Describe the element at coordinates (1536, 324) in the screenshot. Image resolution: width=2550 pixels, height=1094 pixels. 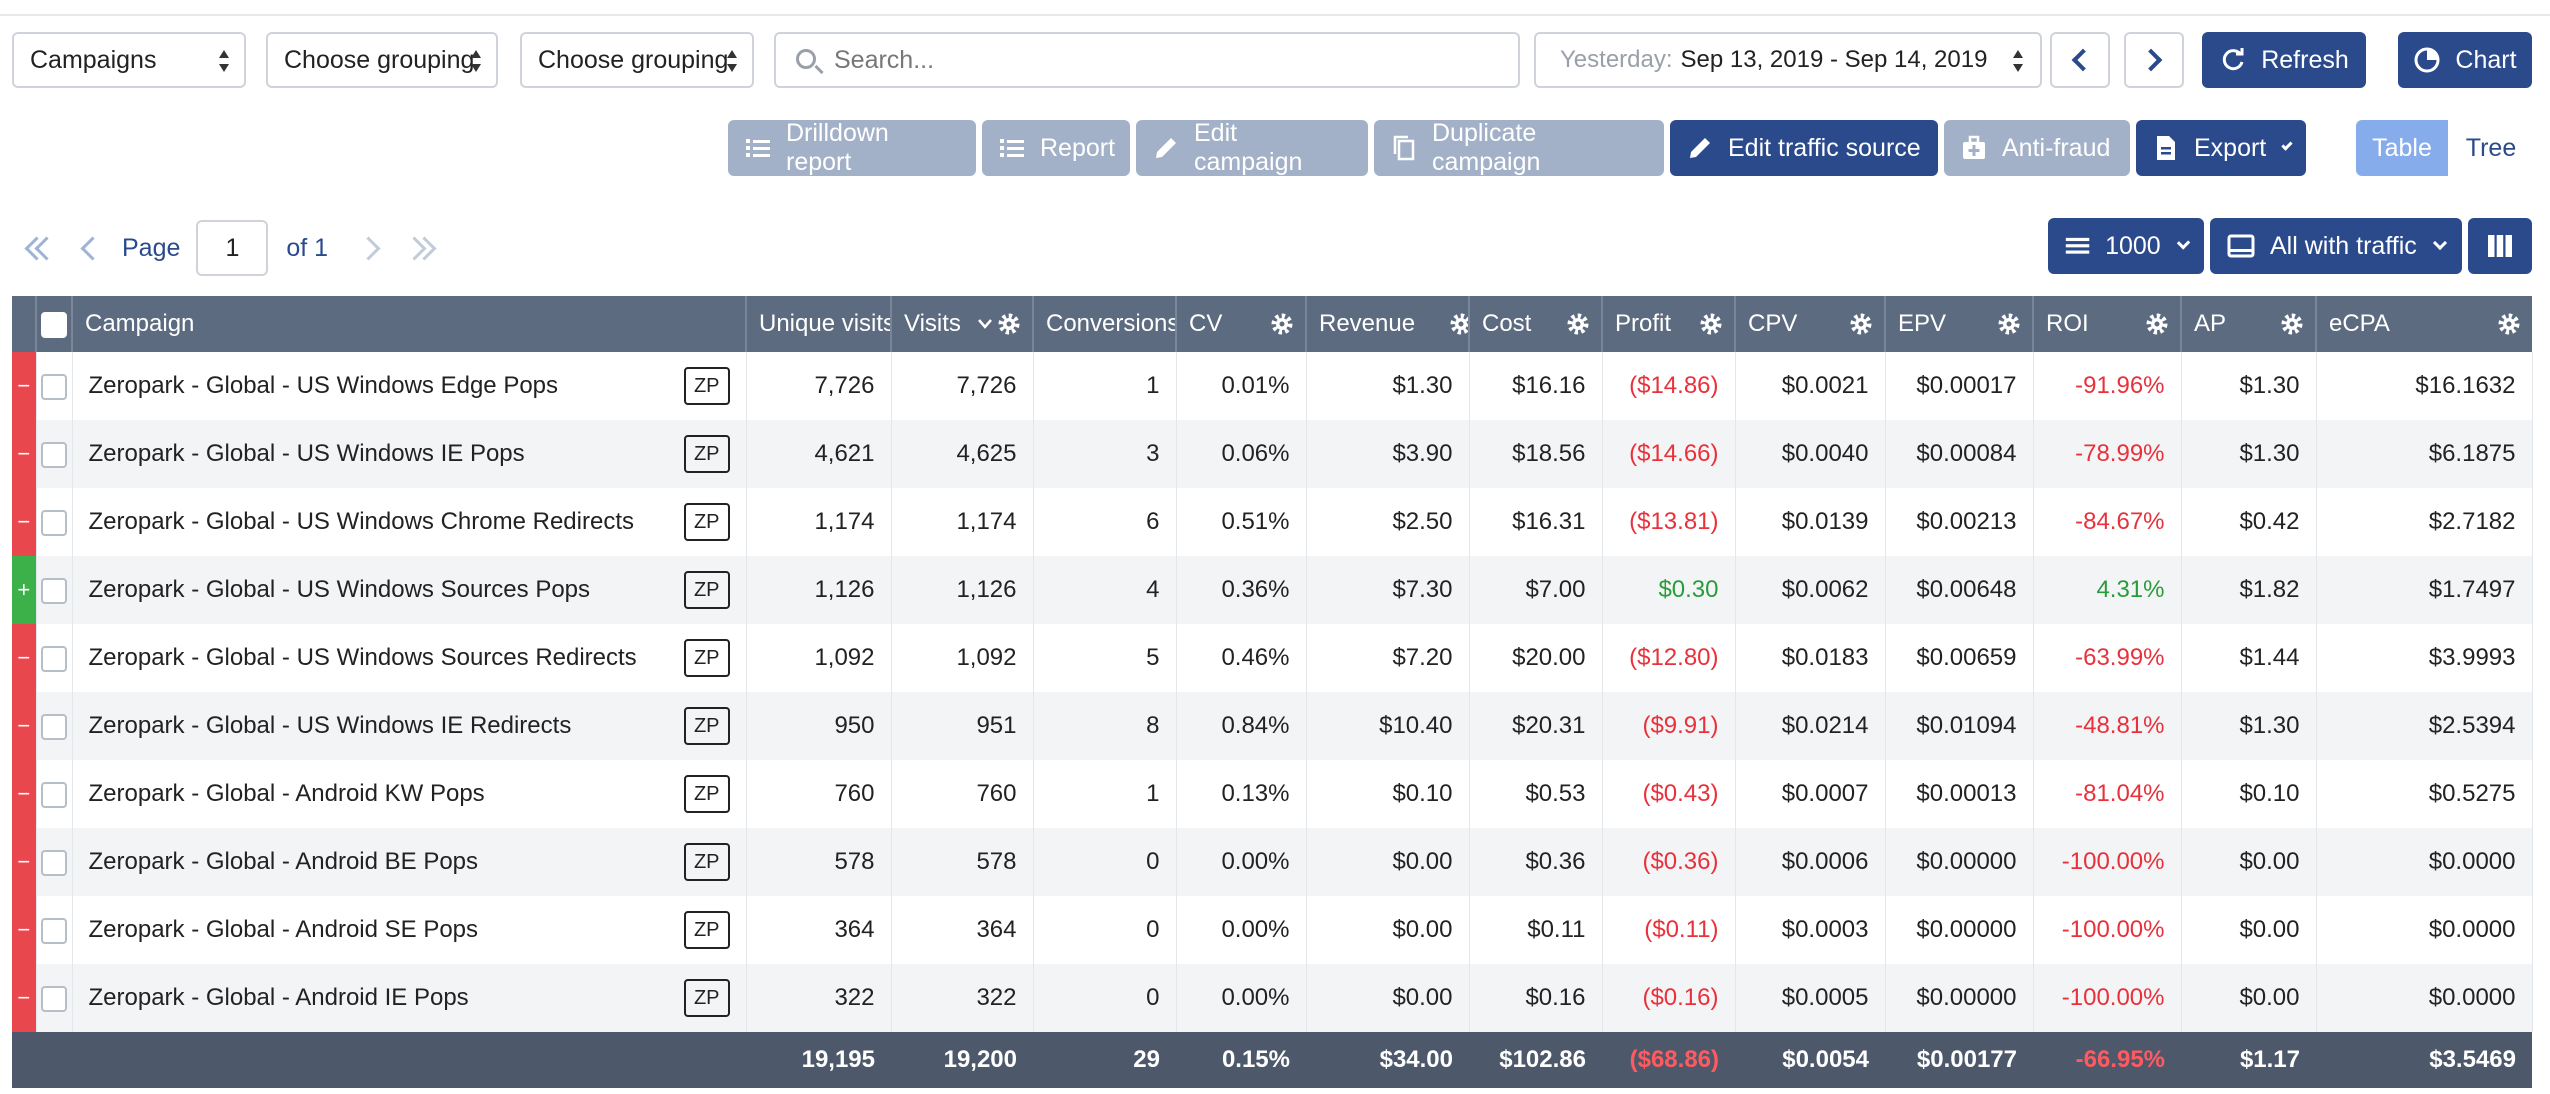
I see `header-cost: Cost` at that location.